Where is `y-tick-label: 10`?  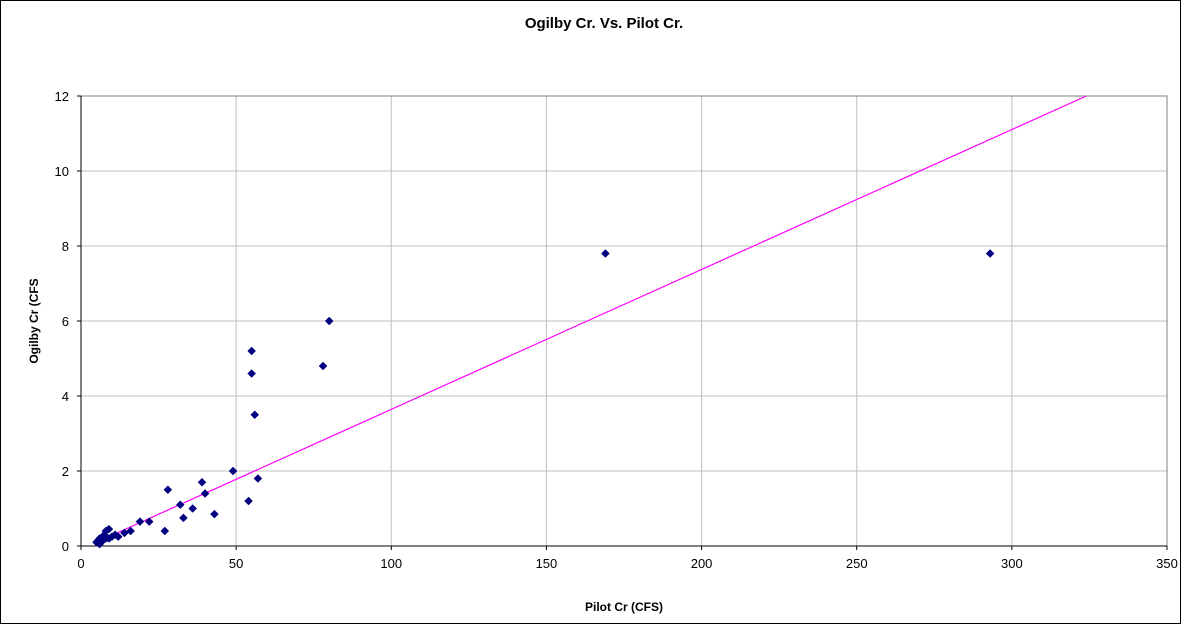 y-tick-label: 10 is located at coordinates (62, 171).